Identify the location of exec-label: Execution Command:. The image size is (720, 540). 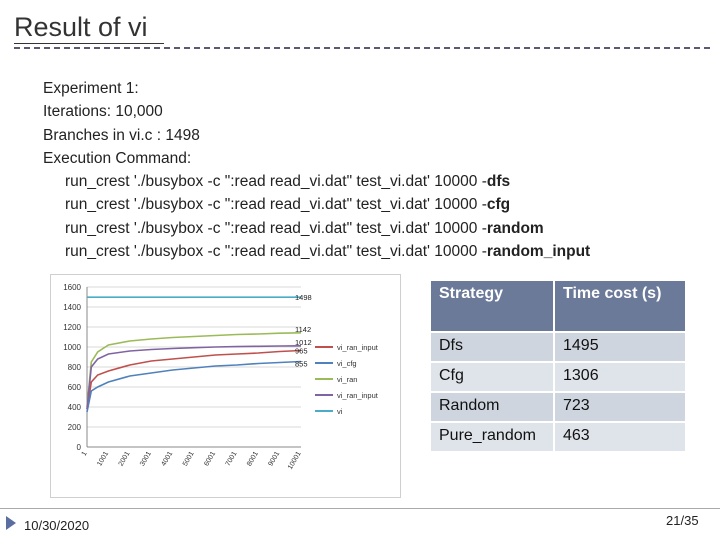
(117, 158).